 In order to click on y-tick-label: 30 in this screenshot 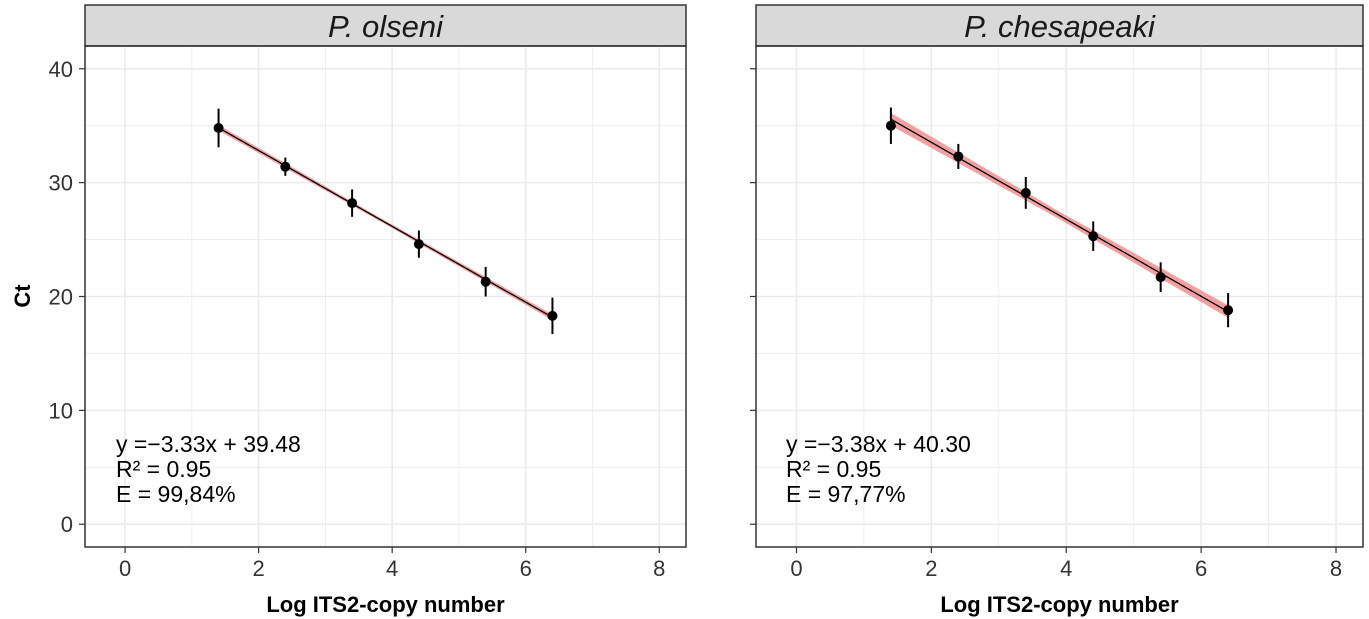, I will do `click(61, 183)`.